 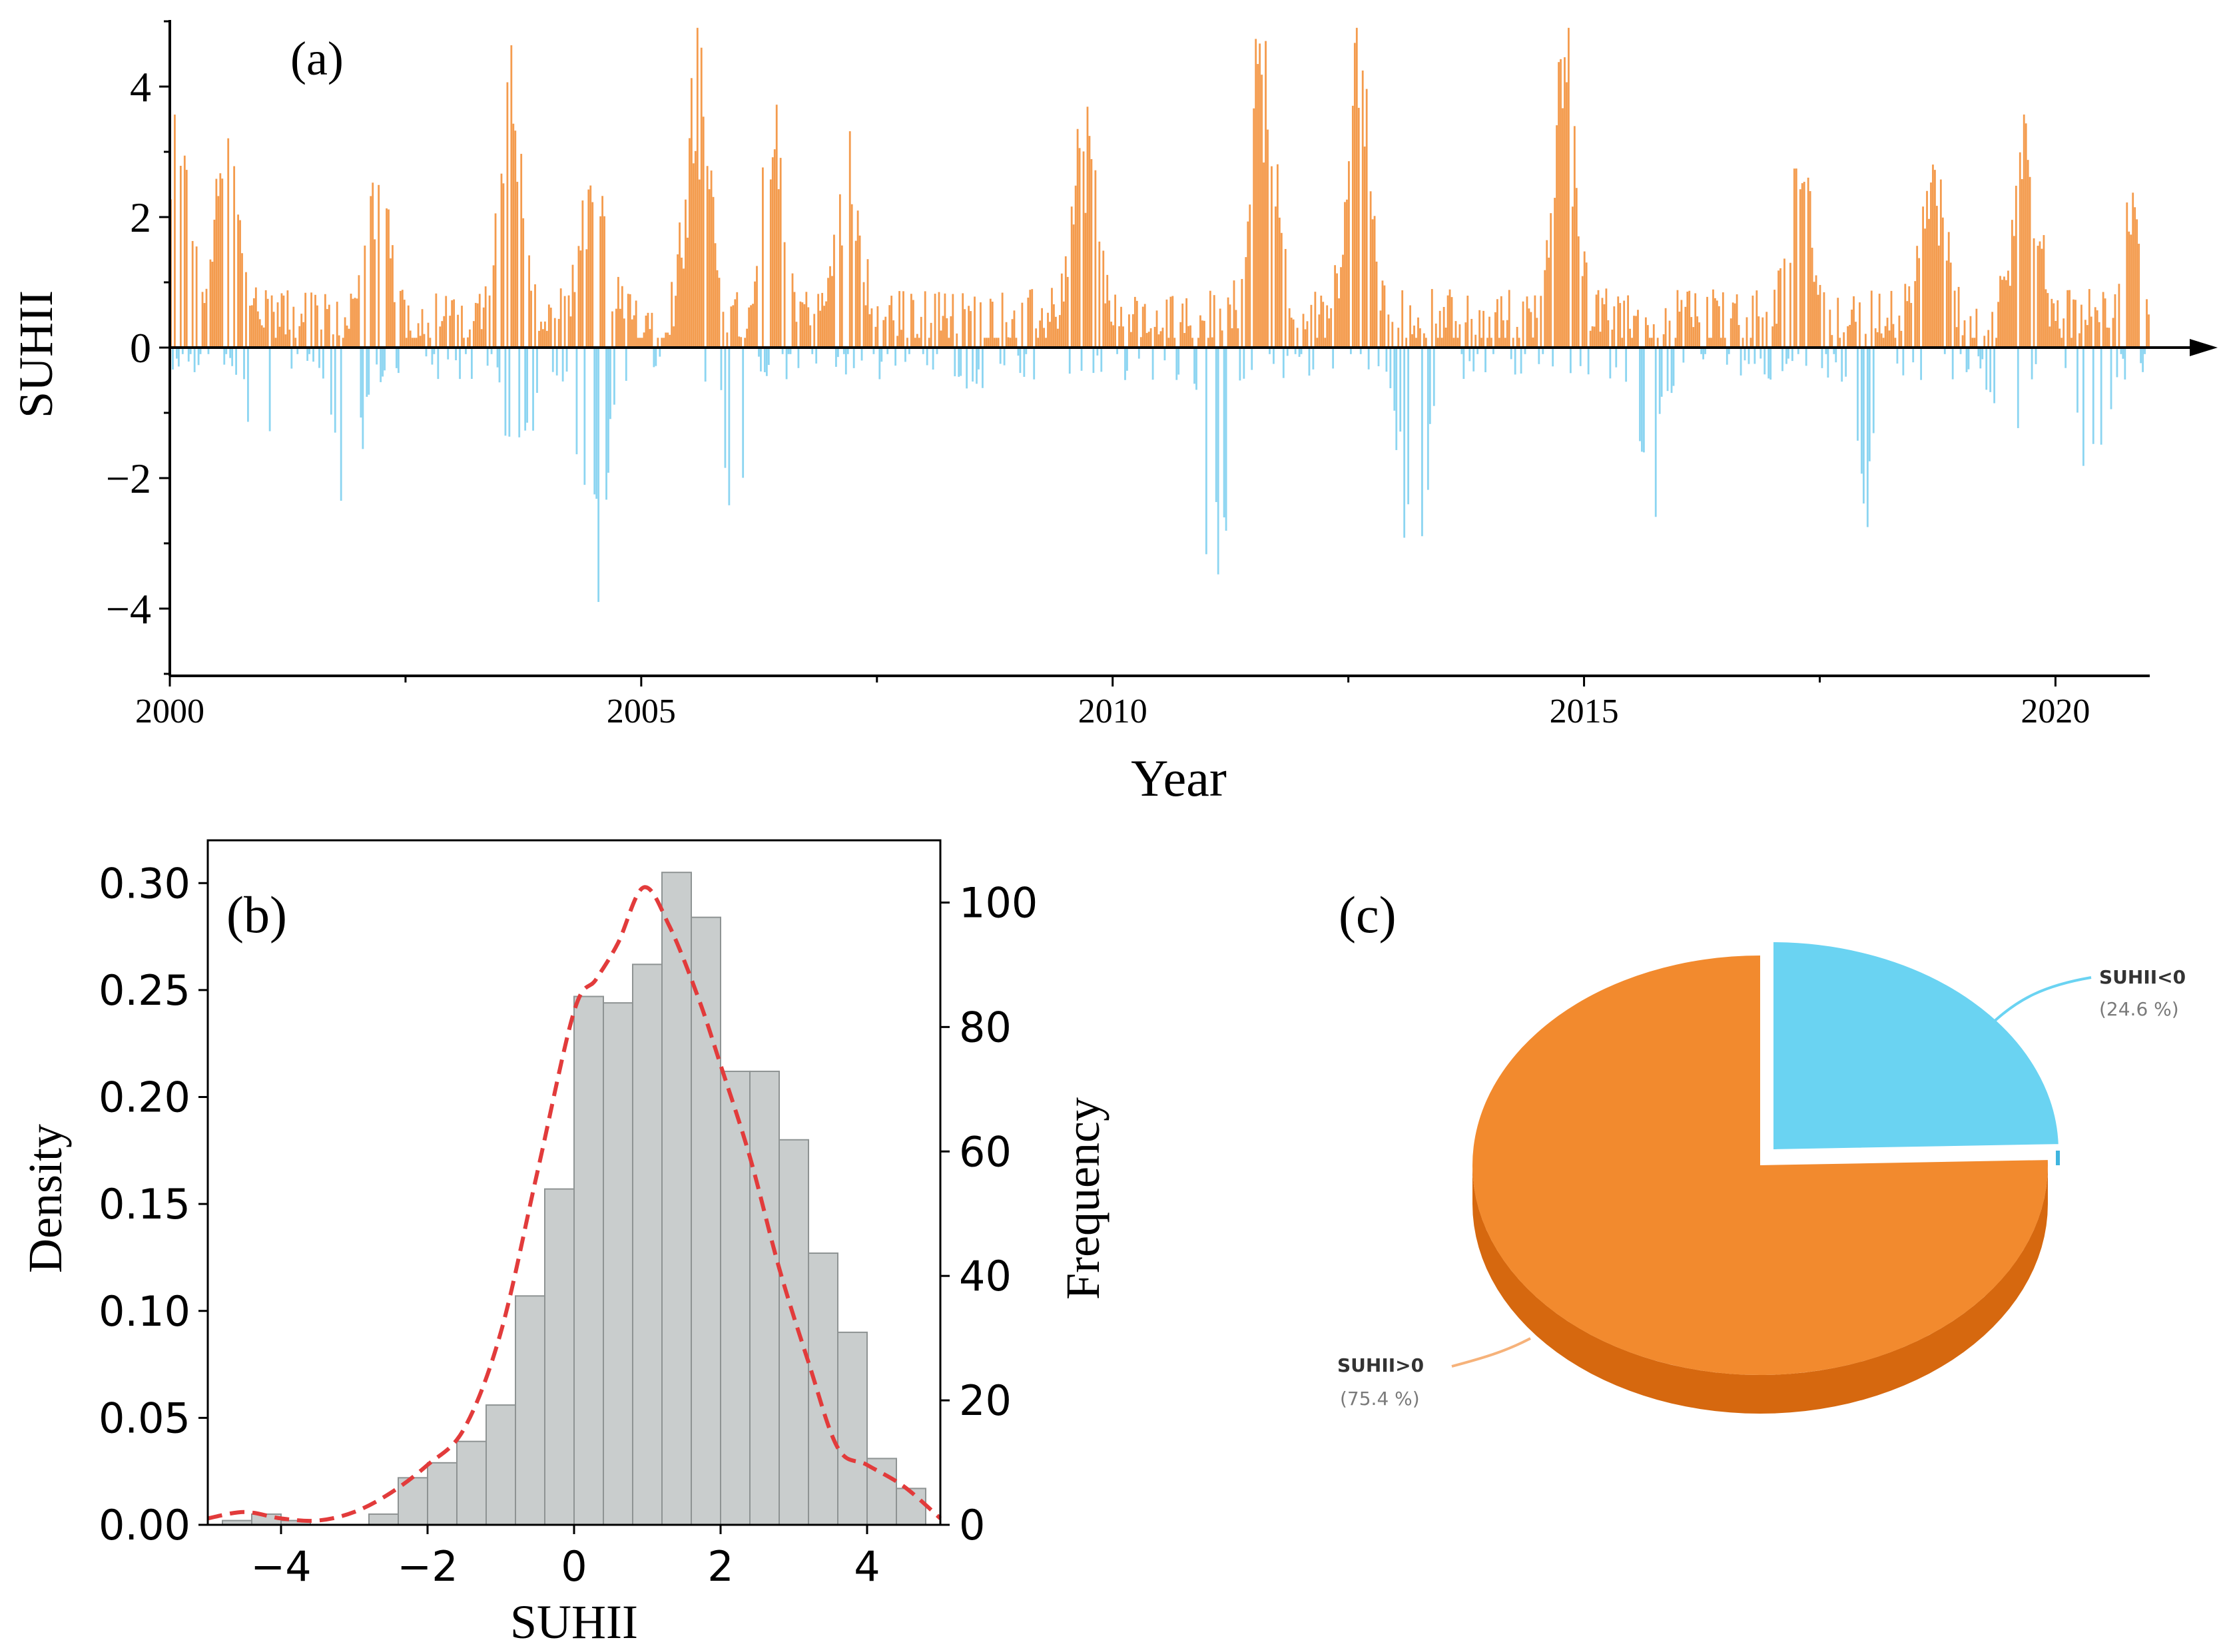 What do you see at coordinates (1112, 711) in the screenshot?
I see `panel-a-x-tick-label: 2010` at bounding box center [1112, 711].